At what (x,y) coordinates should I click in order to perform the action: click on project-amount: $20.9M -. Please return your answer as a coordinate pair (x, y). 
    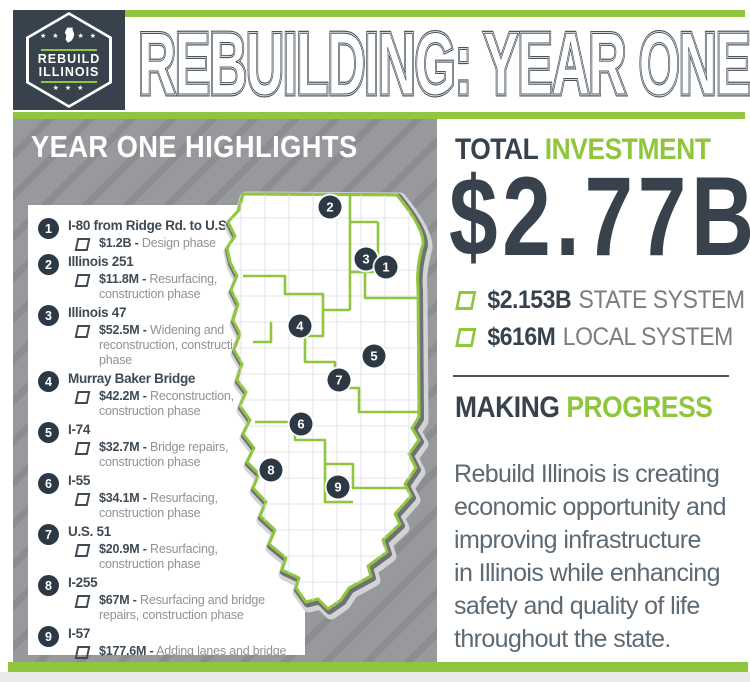
    Looking at the image, I should click on (123, 549).